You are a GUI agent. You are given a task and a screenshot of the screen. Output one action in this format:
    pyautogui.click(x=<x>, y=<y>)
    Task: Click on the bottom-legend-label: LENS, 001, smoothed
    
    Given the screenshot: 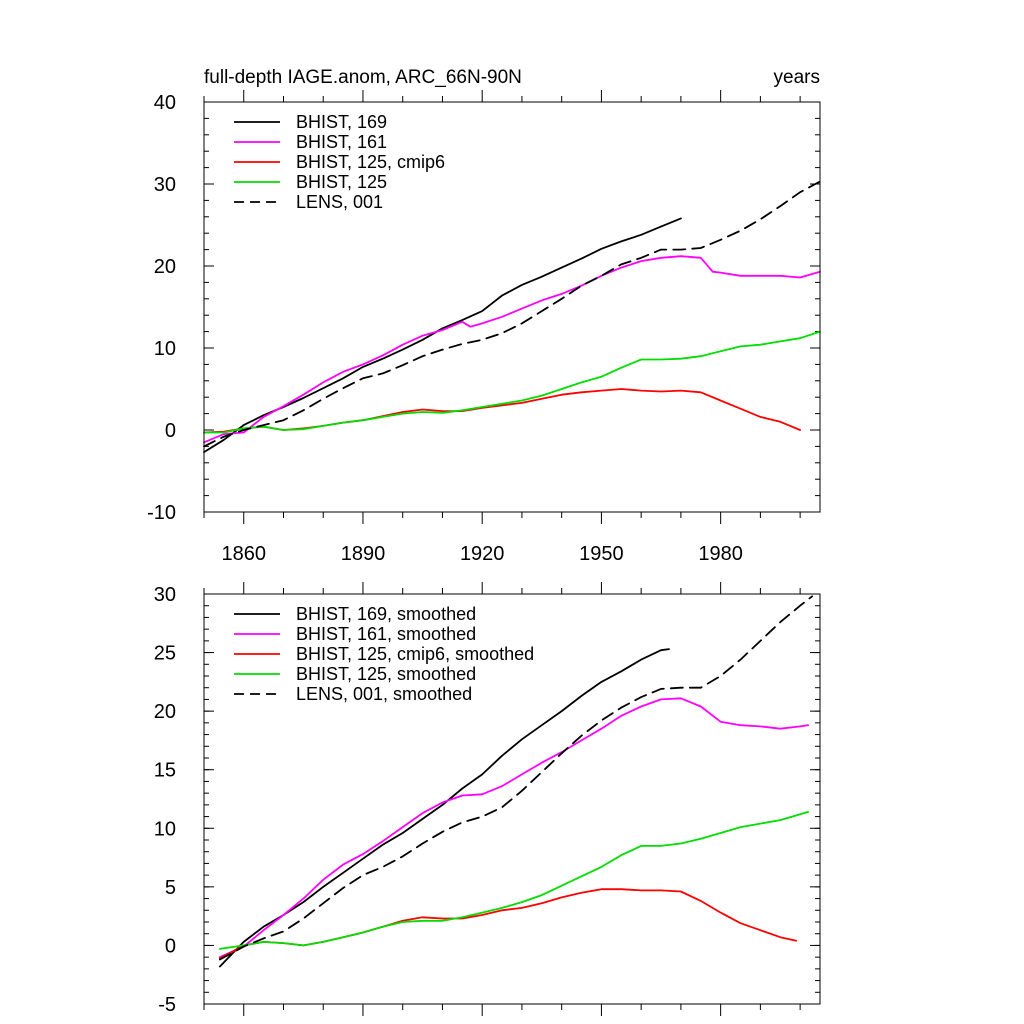 What is the action you would take?
    pyautogui.click(x=384, y=694)
    